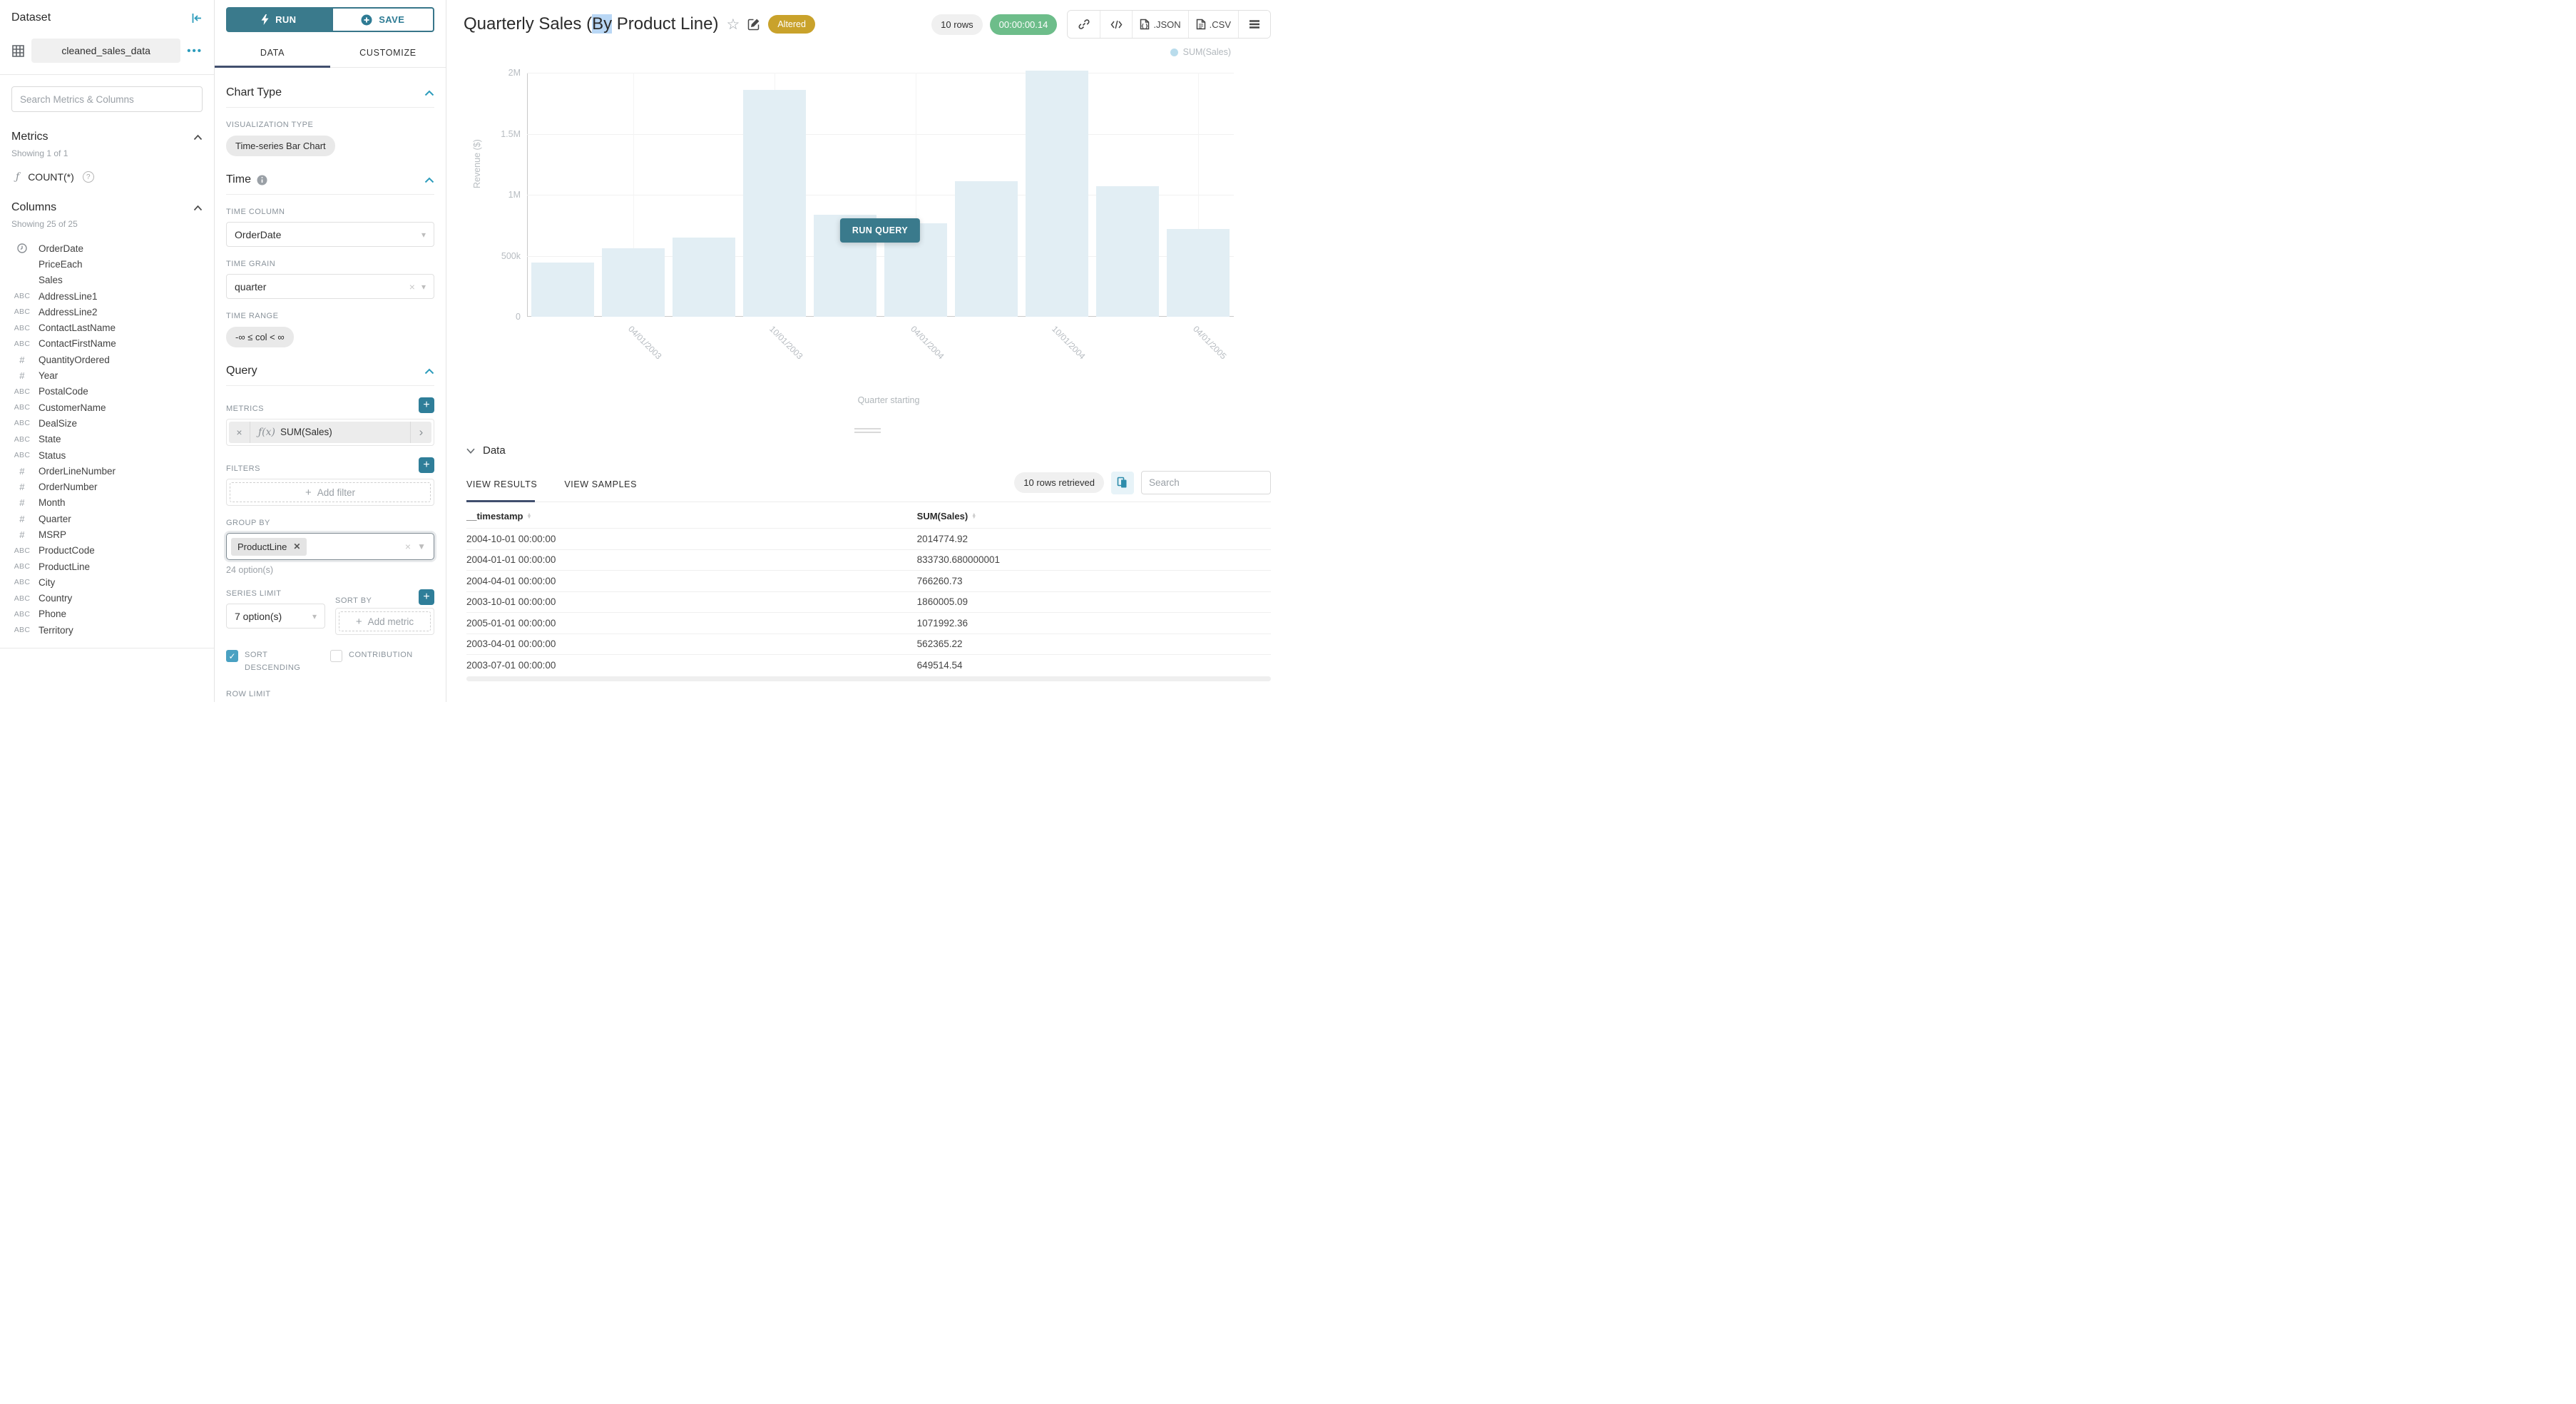 Image resolution: width=2576 pixels, height=1404 pixels. What do you see at coordinates (74, 359) in the screenshot?
I see `column-item-label: QuantityOrdered` at bounding box center [74, 359].